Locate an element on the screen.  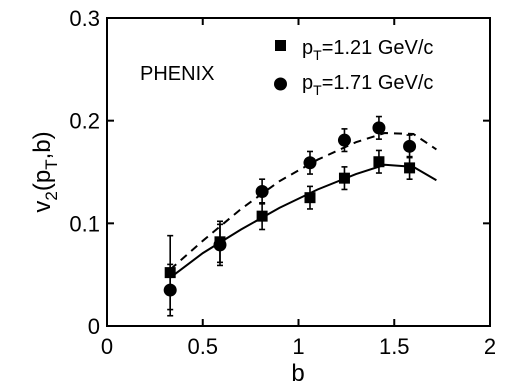
legend-label-2: pT=1.71 GeV/c is located at coordinates (367, 85).